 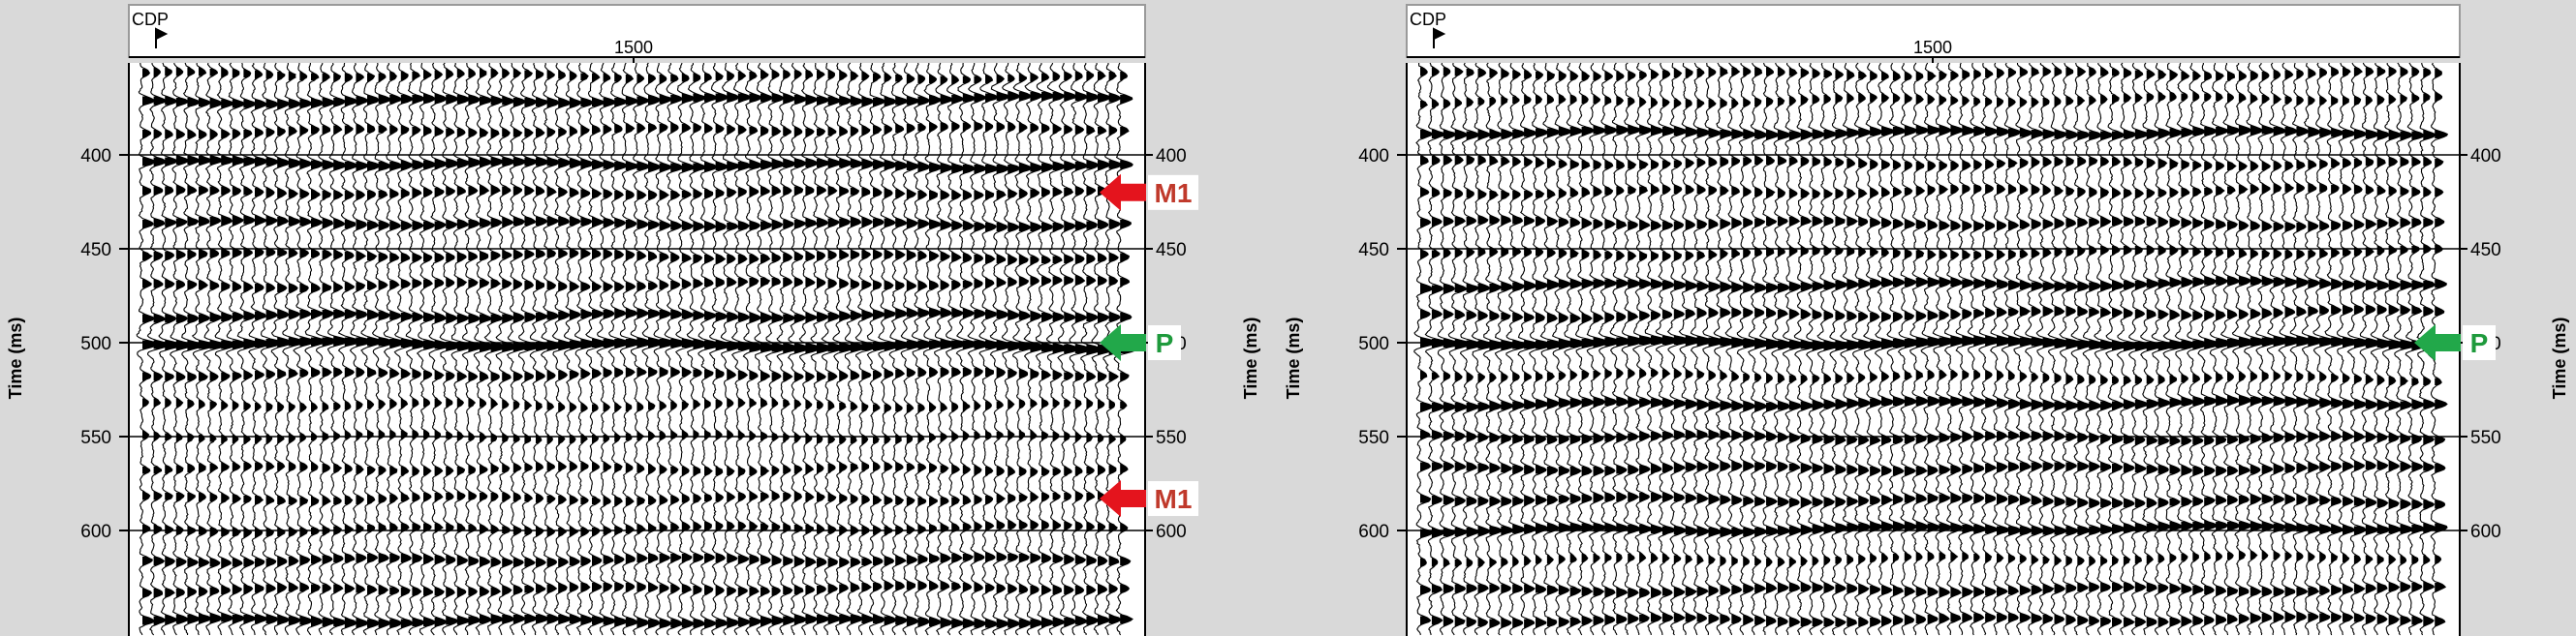 What do you see at coordinates (1373, 438) in the screenshot?
I see `y-tick-label: 550` at bounding box center [1373, 438].